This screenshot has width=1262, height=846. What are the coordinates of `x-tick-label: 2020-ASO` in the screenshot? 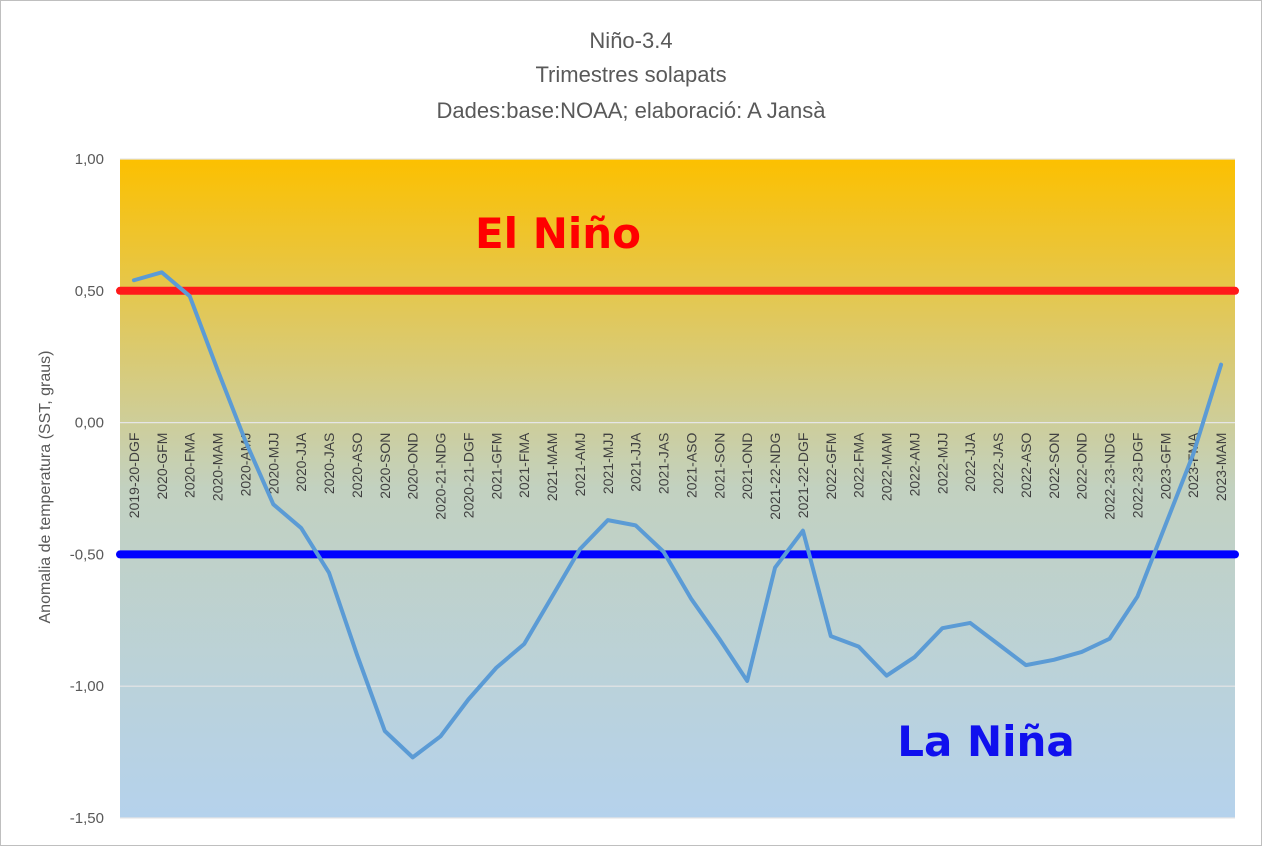 It's located at (357, 464).